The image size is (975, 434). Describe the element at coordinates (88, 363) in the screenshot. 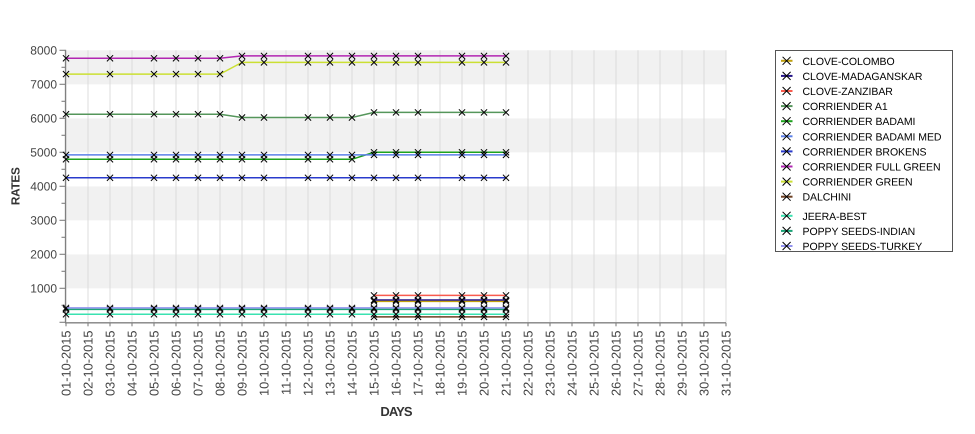

I see `svg-text: 02-10-2015` at that location.